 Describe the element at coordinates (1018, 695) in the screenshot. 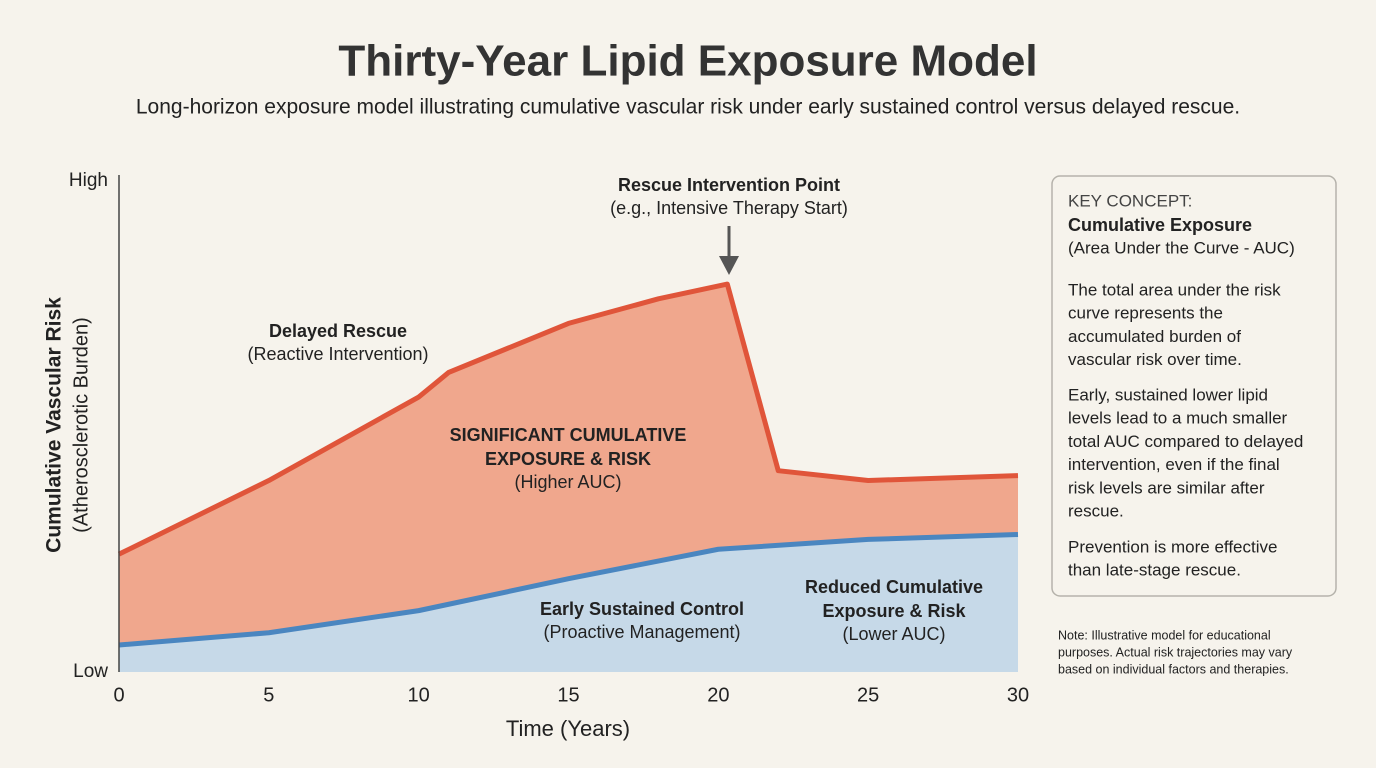

I see `x-tick-label: 30` at that location.